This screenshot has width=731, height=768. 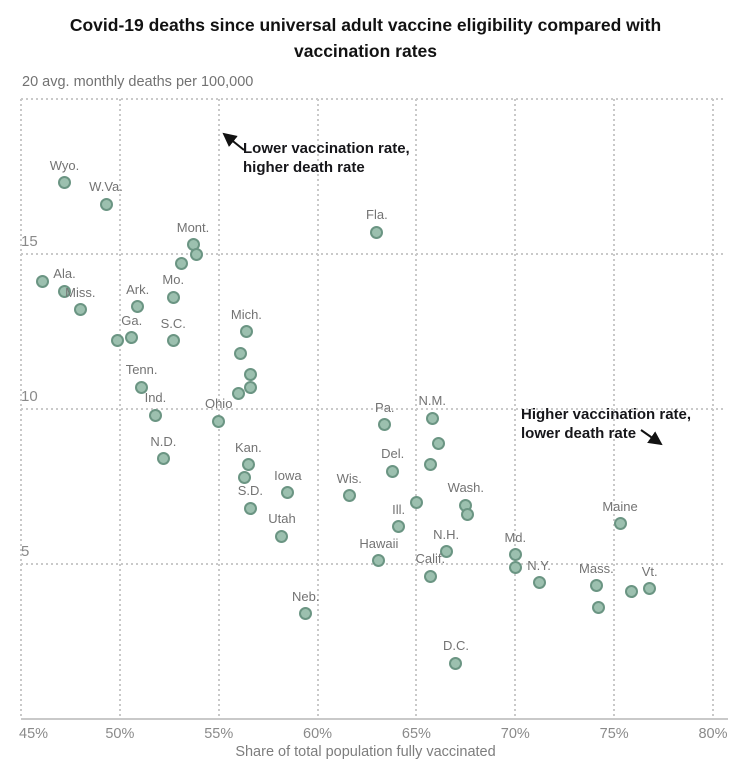 What do you see at coordinates (163, 441) in the screenshot?
I see `data-point-label: N.D.` at bounding box center [163, 441].